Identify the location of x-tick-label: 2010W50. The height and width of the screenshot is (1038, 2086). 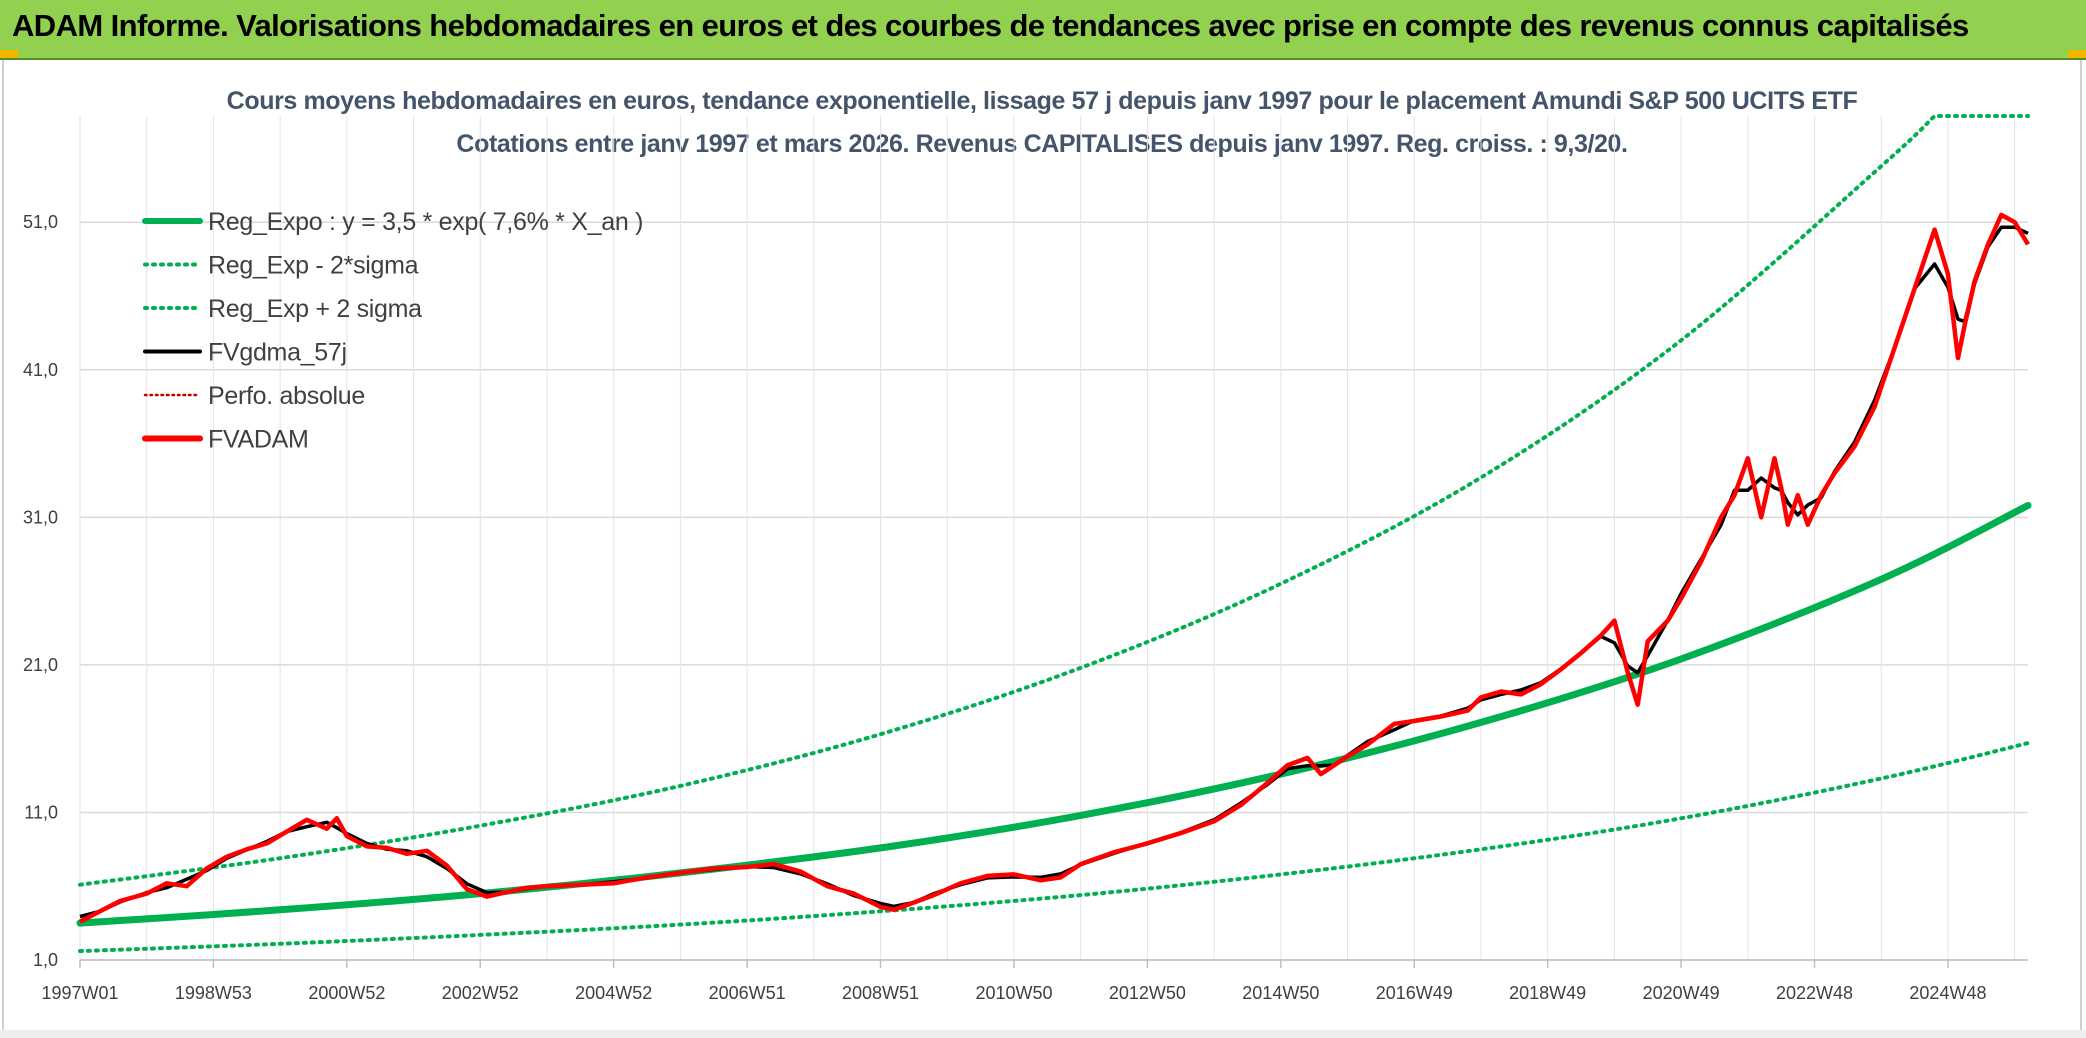
(1013, 993).